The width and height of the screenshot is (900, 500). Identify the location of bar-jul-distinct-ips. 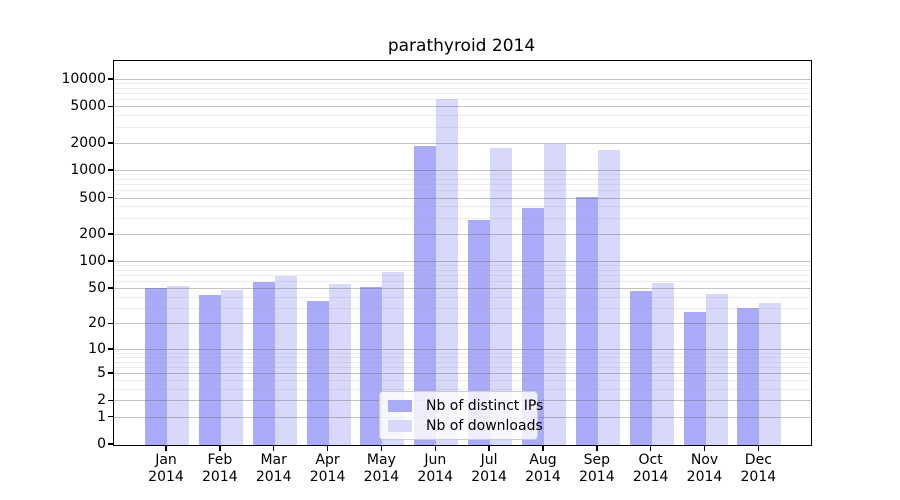
(479, 332).